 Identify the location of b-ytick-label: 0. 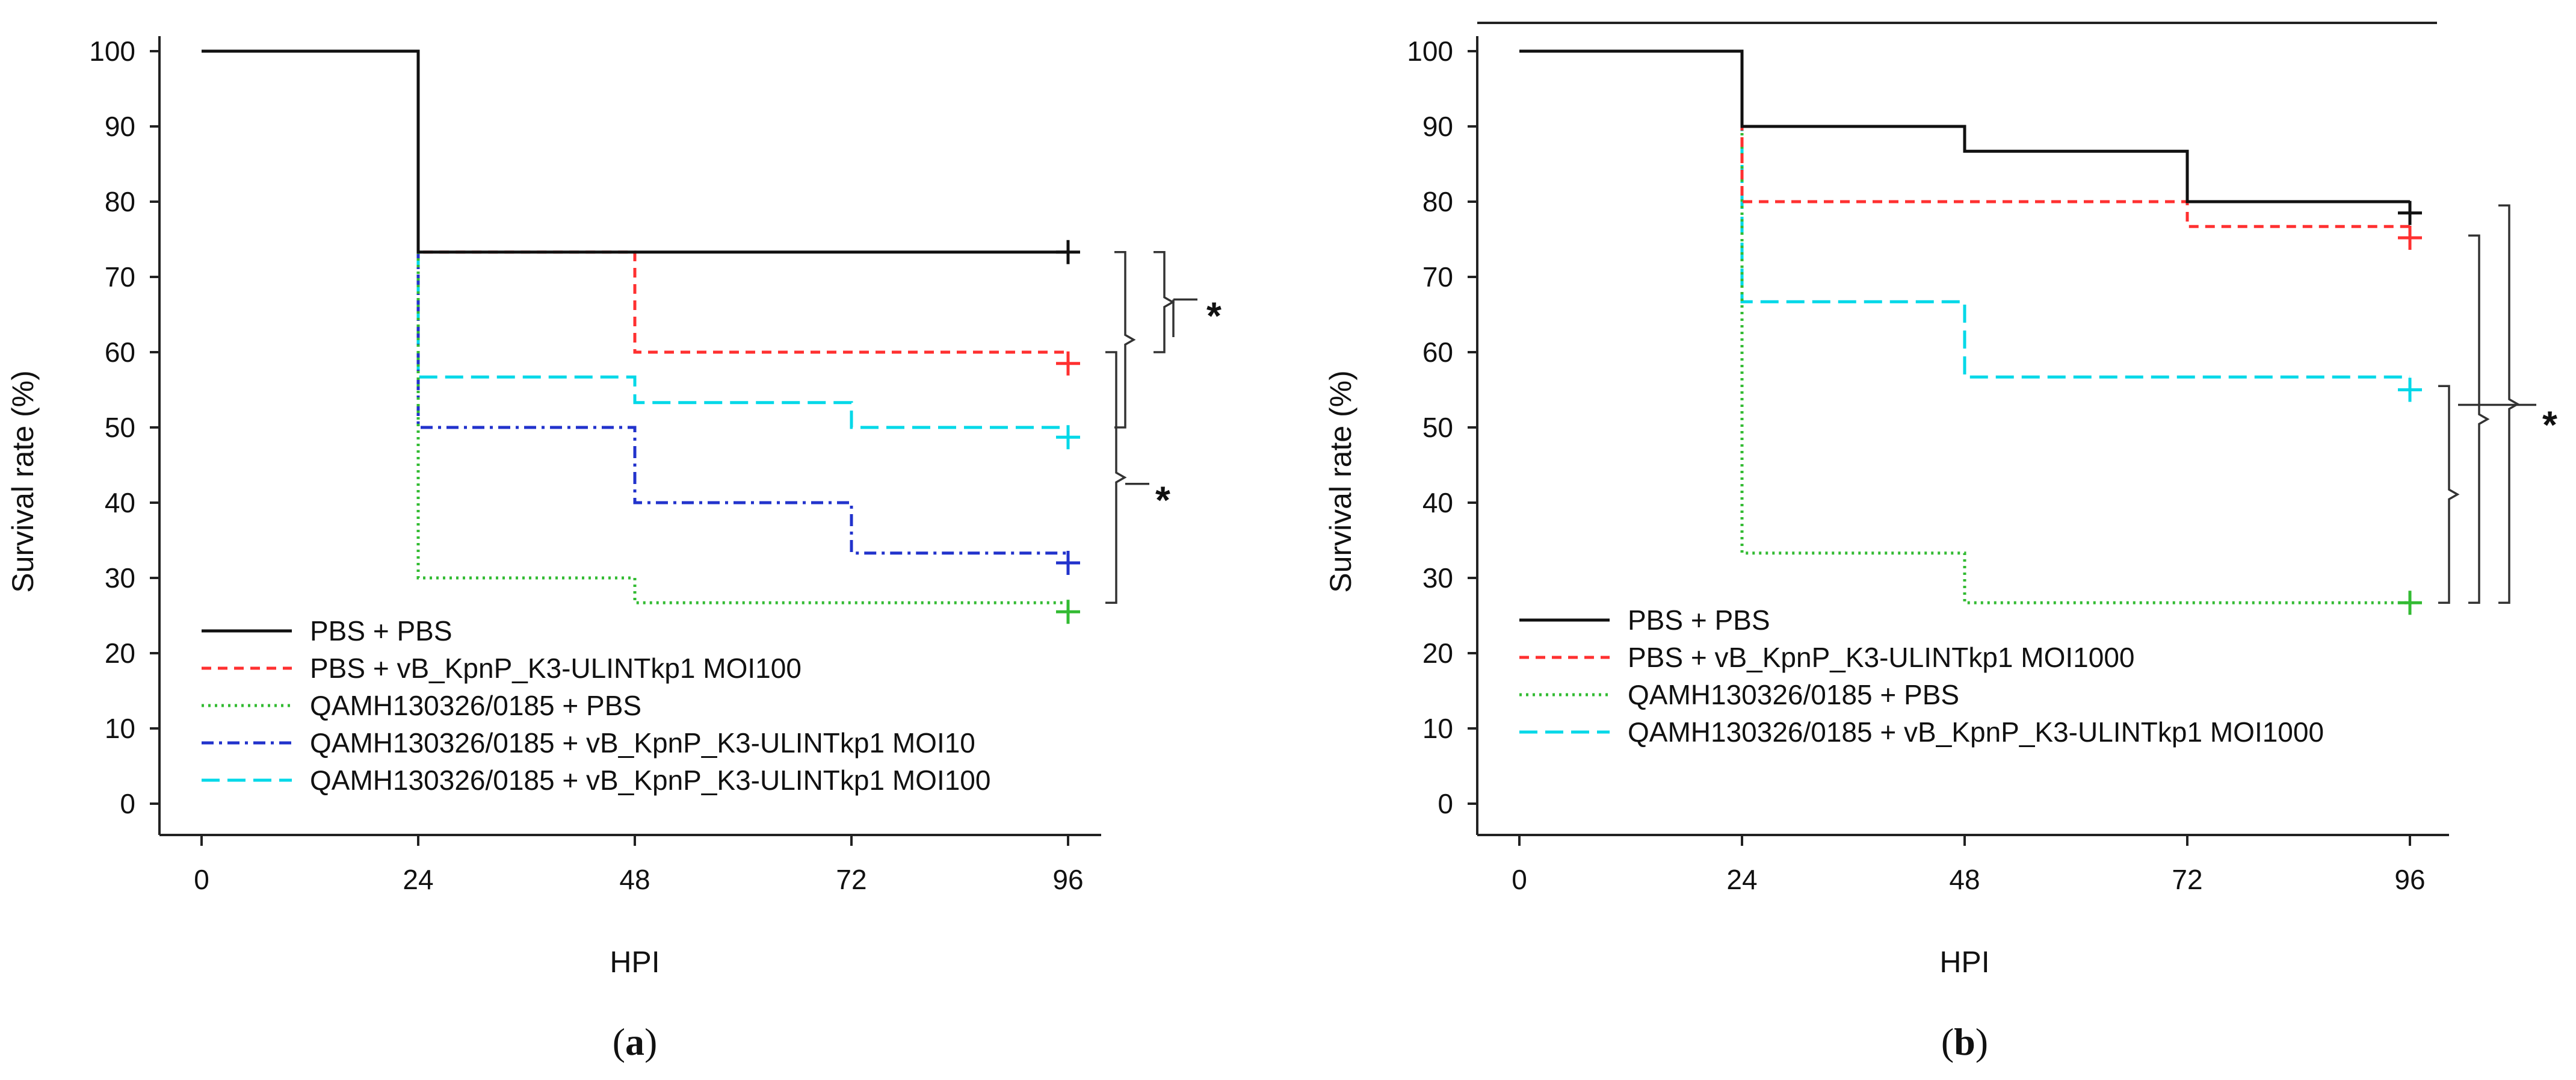
(1445, 804).